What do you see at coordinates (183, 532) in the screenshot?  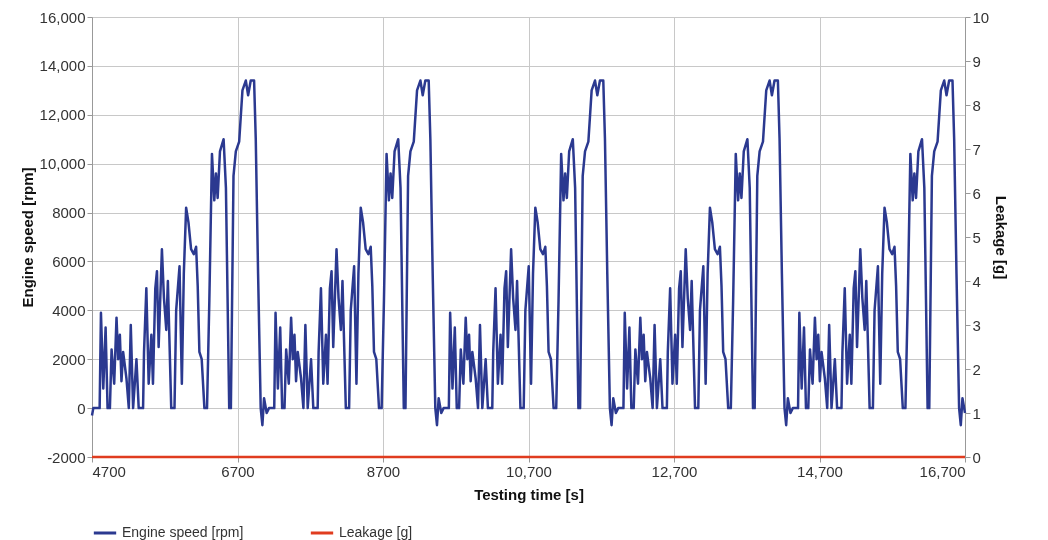 I see `legend-label: Engine speed [rpm]` at bounding box center [183, 532].